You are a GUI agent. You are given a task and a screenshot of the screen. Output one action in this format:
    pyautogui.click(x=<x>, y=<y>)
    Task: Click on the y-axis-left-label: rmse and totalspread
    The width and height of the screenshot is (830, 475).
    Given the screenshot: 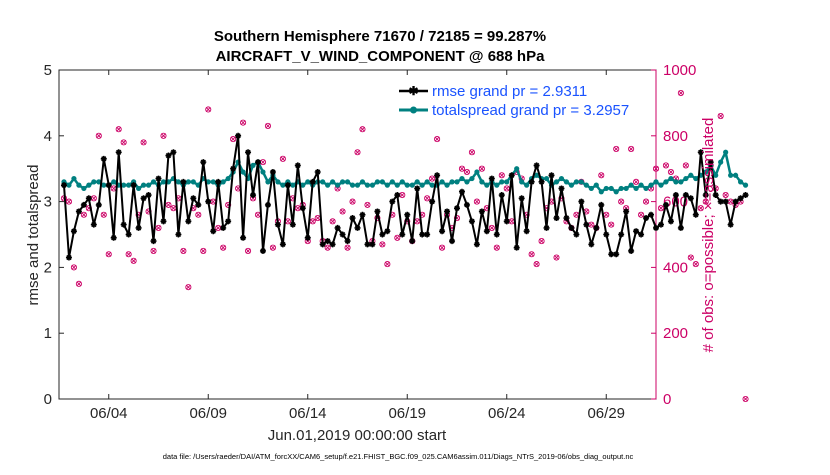 What is the action you would take?
    pyautogui.click(x=33, y=235)
    